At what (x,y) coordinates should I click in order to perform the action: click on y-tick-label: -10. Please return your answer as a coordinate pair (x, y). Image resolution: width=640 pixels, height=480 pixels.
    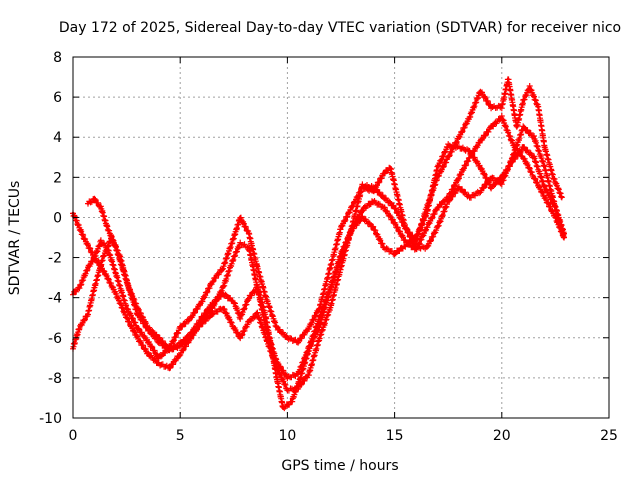
    Looking at the image, I should click on (50, 419).